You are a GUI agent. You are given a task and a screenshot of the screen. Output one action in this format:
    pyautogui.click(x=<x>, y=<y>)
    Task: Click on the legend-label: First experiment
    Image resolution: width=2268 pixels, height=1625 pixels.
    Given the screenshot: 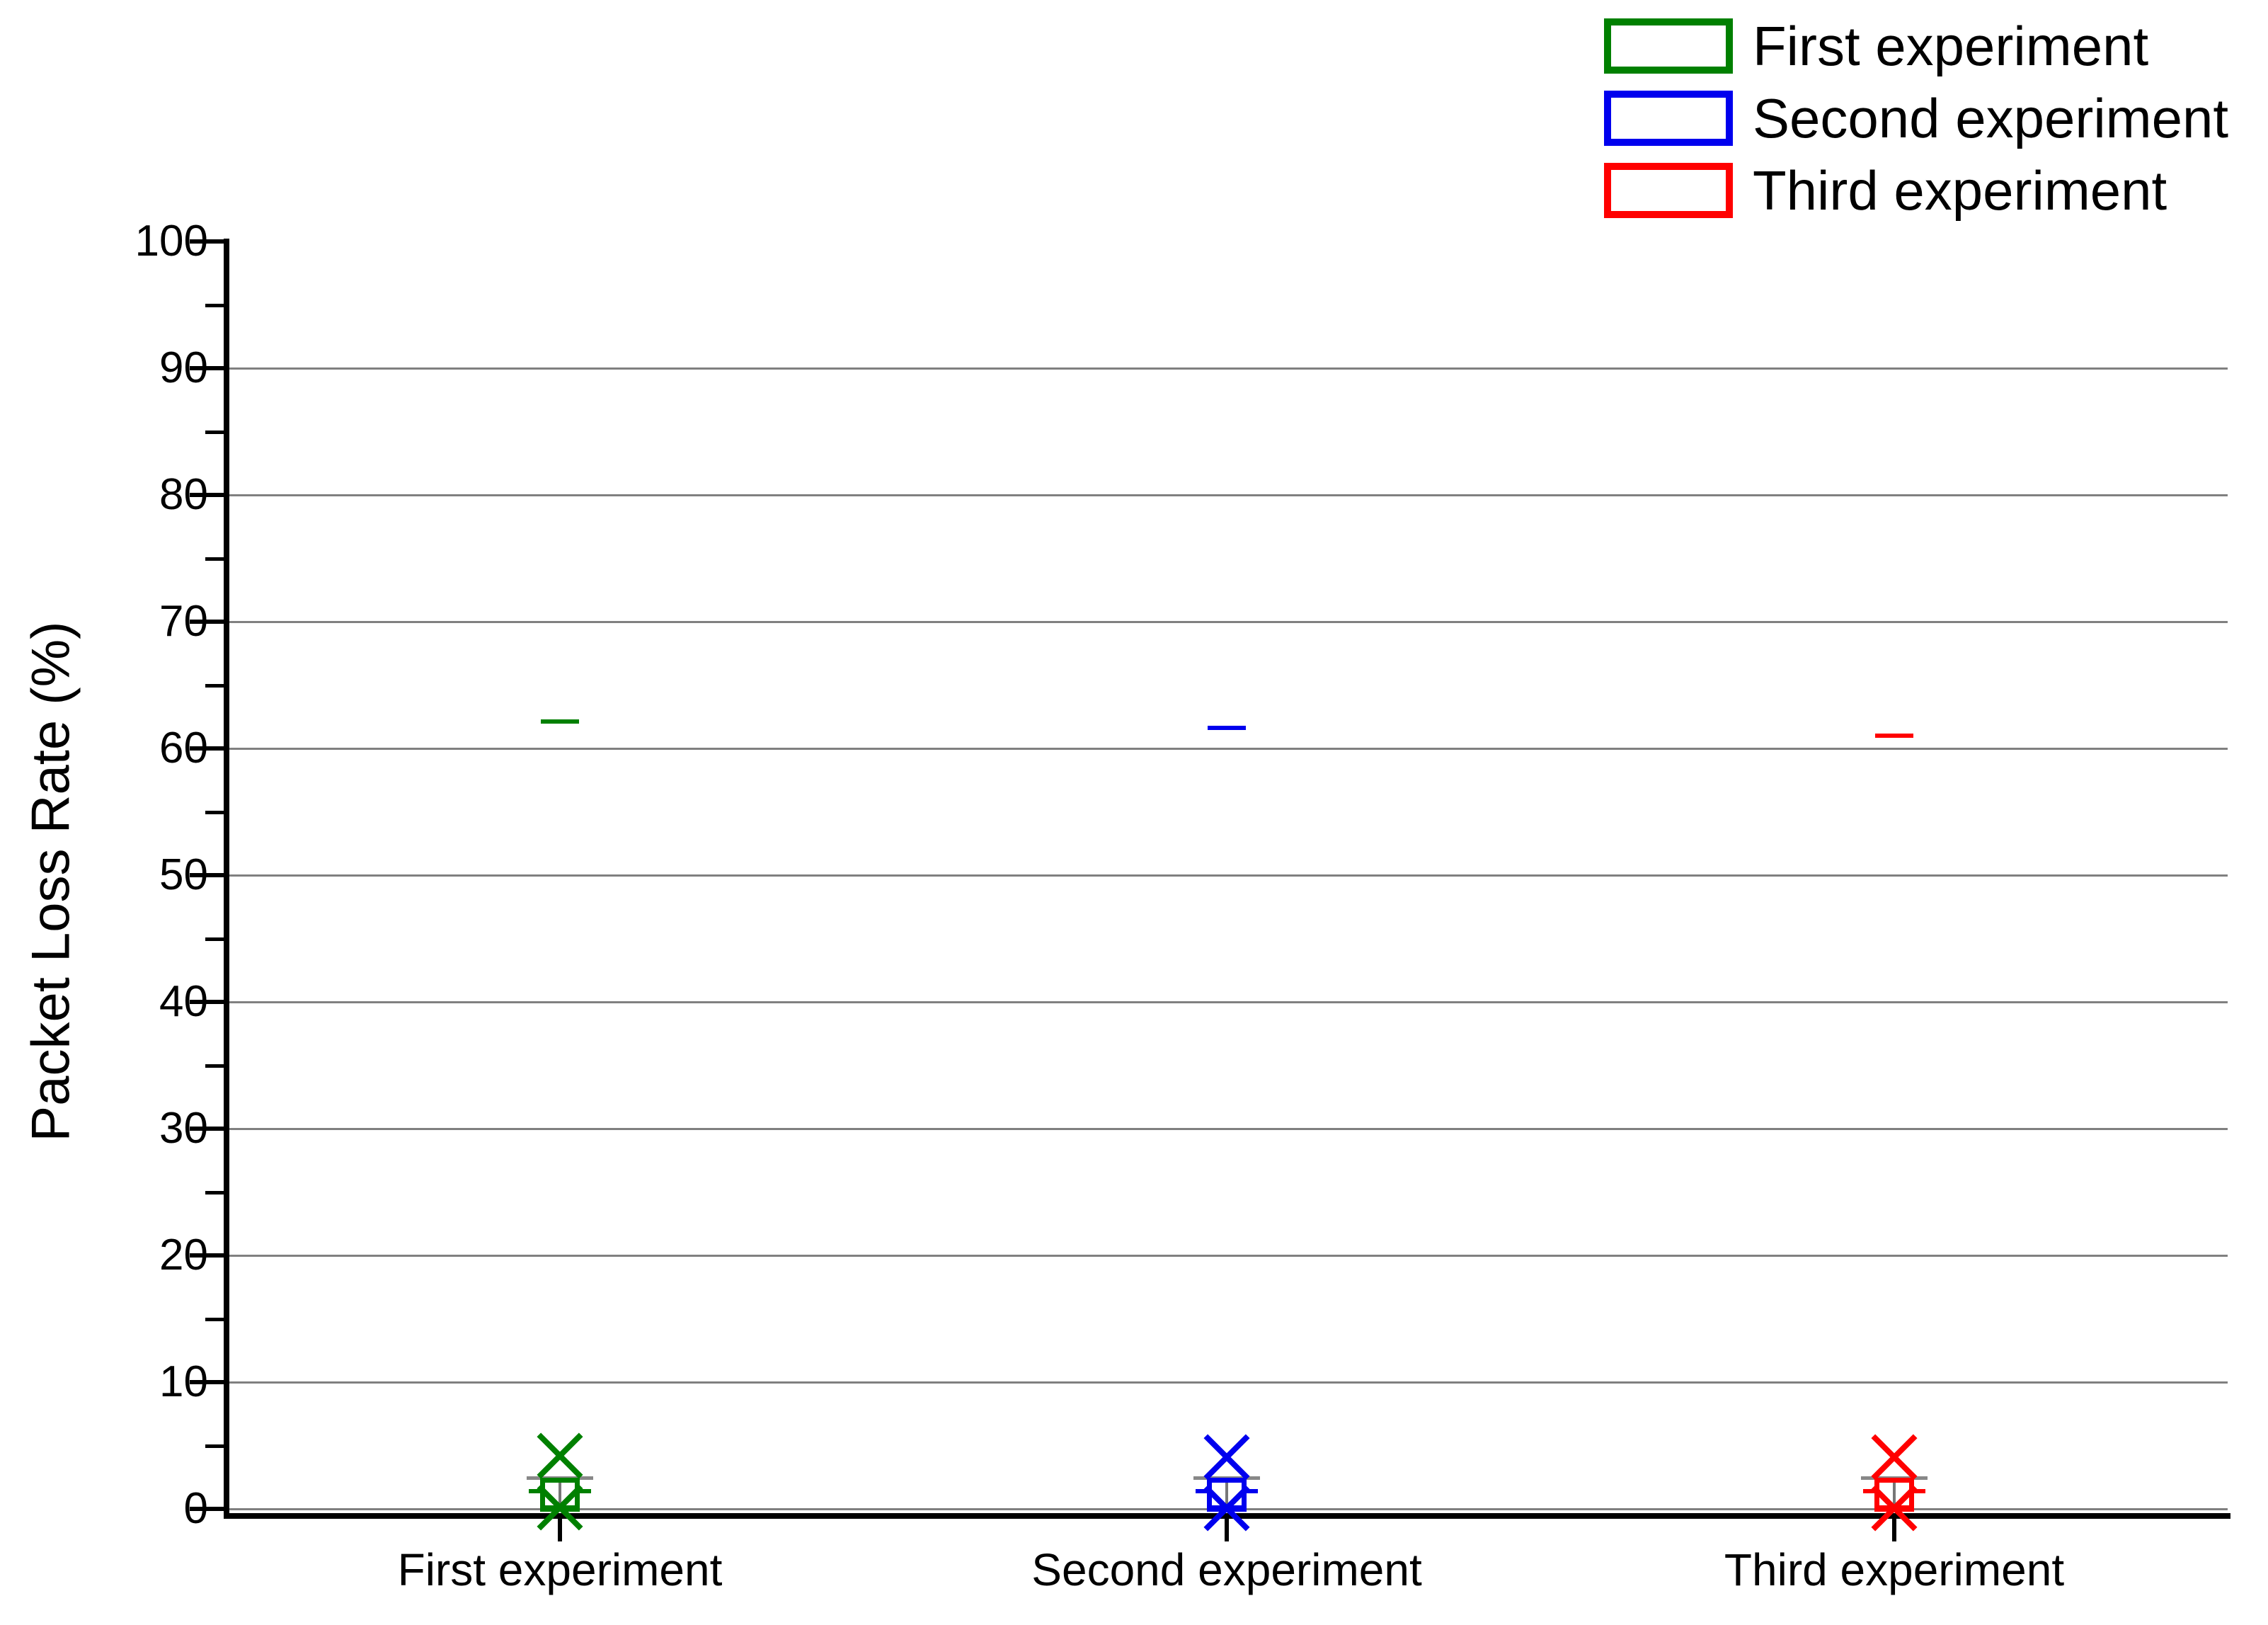 What is the action you would take?
    pyautogui.click(x=1951, y=46)
    